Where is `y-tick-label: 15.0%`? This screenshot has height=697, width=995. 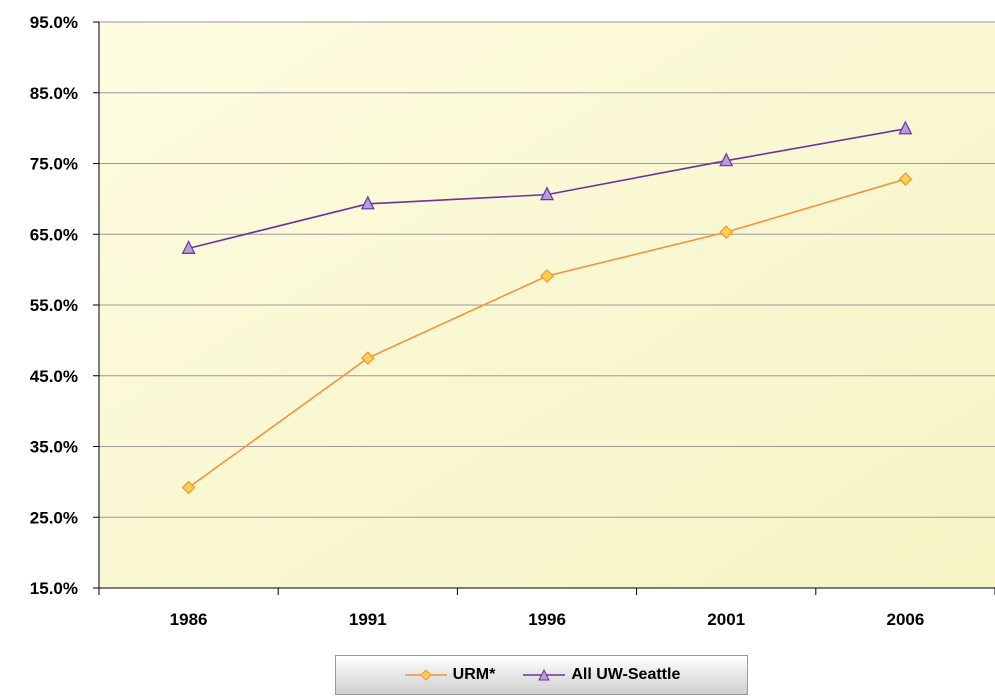
y-tick-label: 15.0% is located at coordinates (54, 588).